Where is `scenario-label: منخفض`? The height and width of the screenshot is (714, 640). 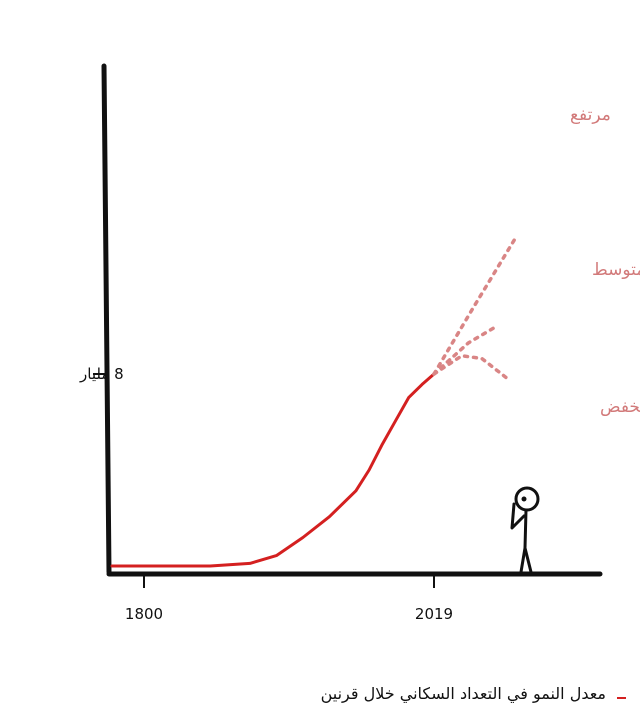
scenario-label: منخفض is located at coordinates (620, 407).